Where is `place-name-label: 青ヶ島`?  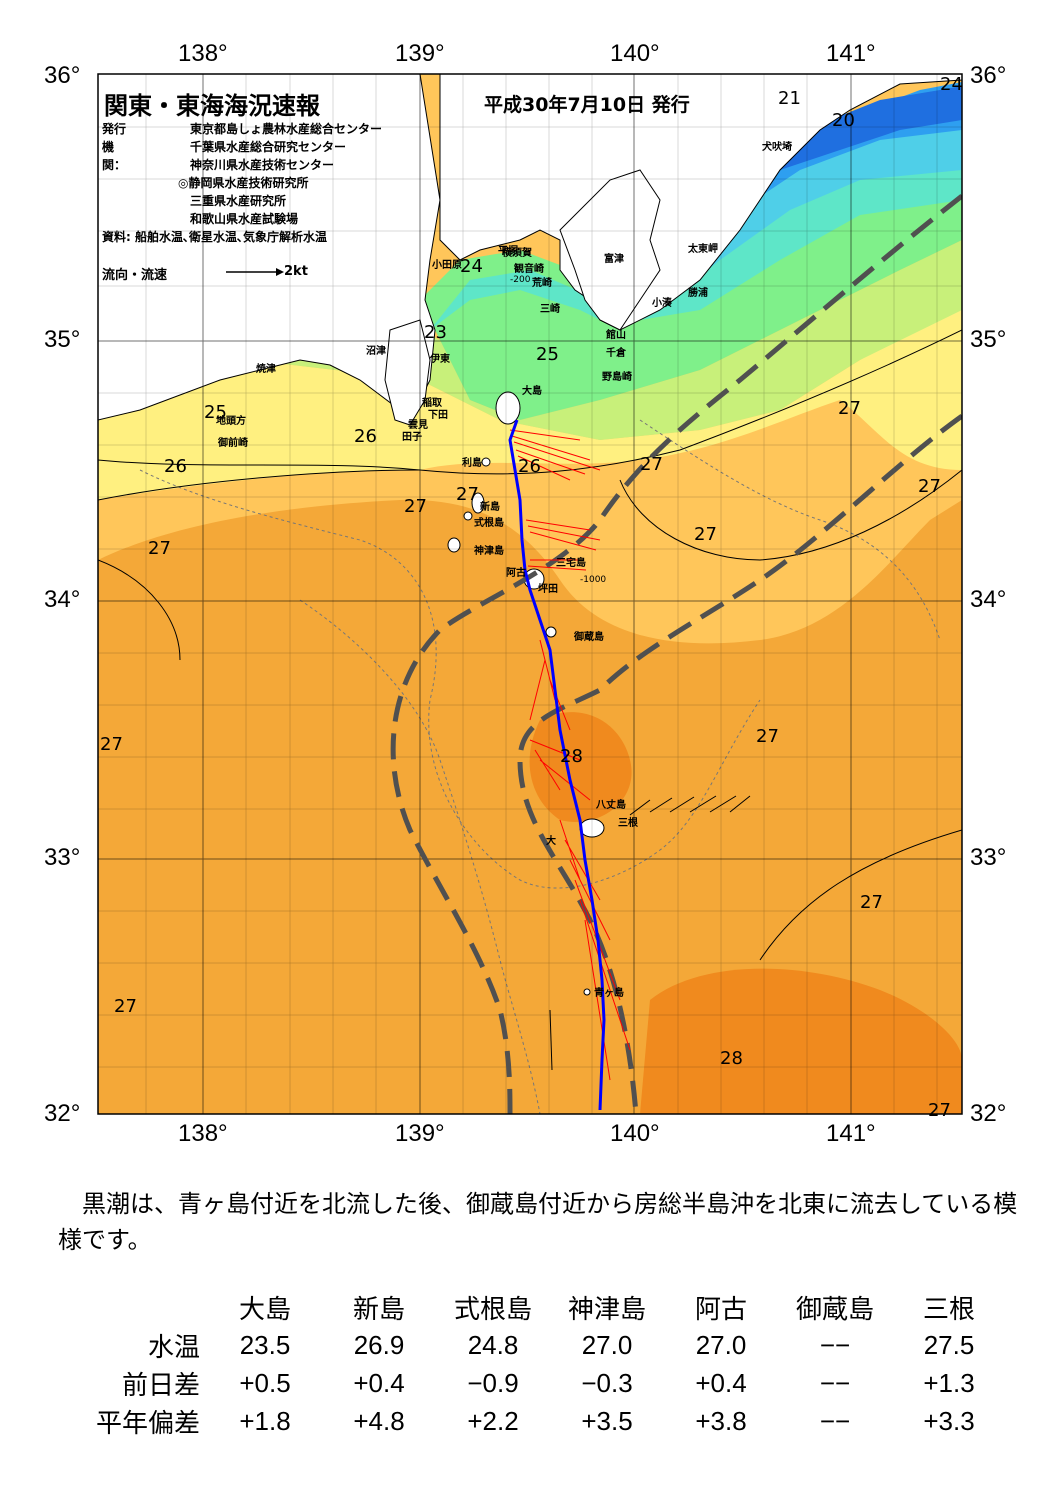 place-name-label: 青ヶ島 is located at coordinates (609, 992).